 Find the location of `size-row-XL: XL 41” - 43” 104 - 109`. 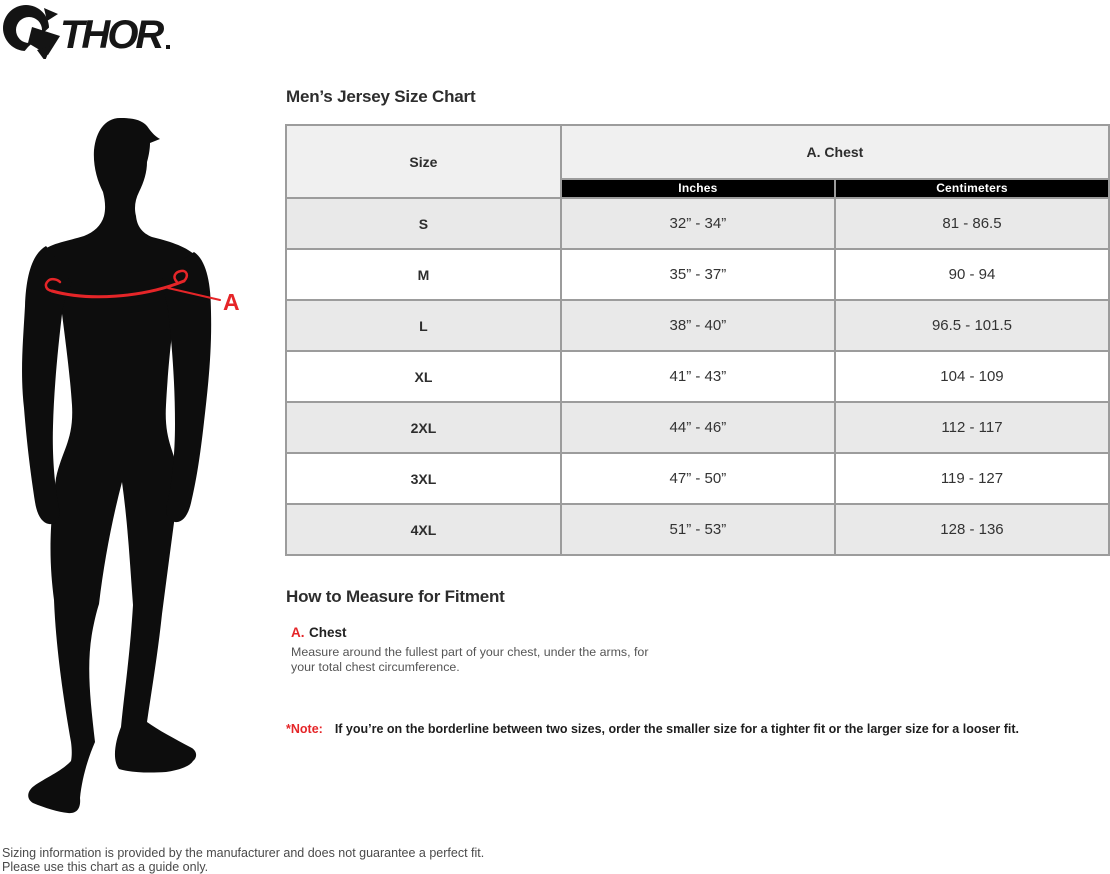

size-row-XL: XL 41” - 43” 104 - 109 is located at coordinates (697, 376).